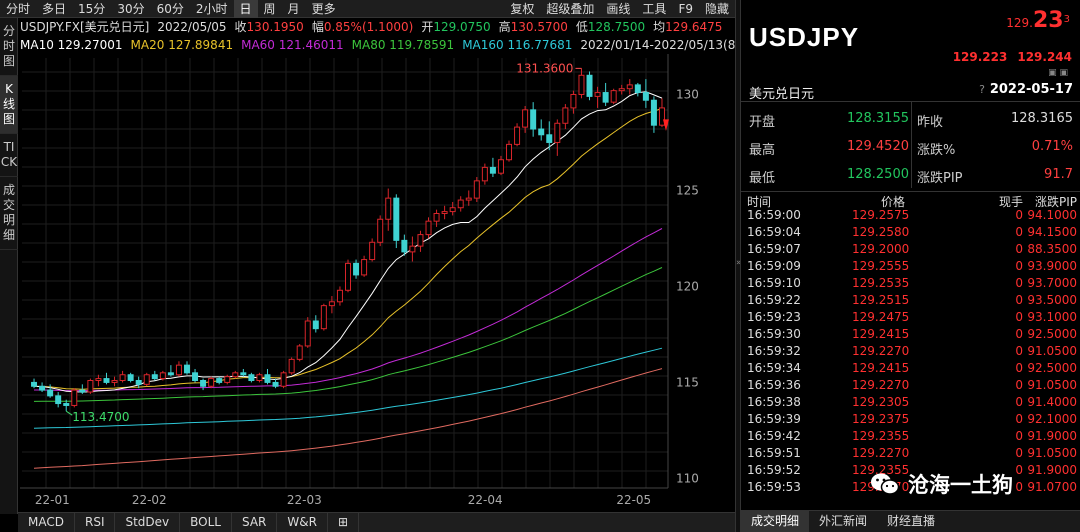 Image resolution: width=1080 pixels, height=532 pixels. Describe the element at coordinates (910, 283) in the screenshot. I see `tick-row: 16:59:10 129.2535 0 93.7000` at that location.